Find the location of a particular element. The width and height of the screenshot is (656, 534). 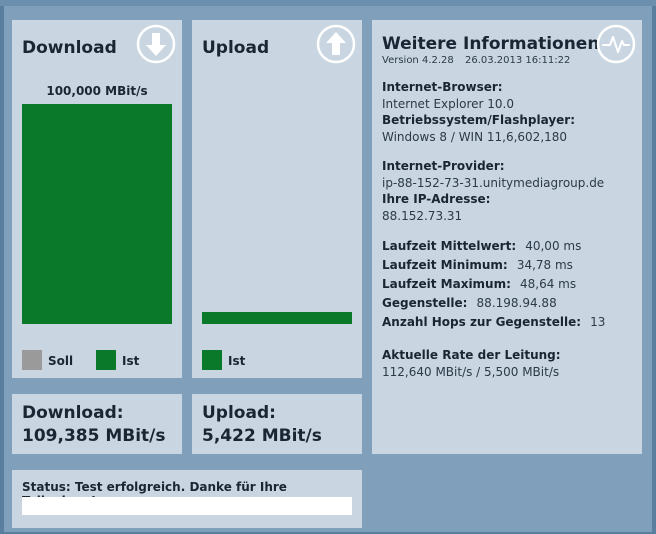

ip-label: Ihre IP-Adresse: is located at coordinates (436, 199).